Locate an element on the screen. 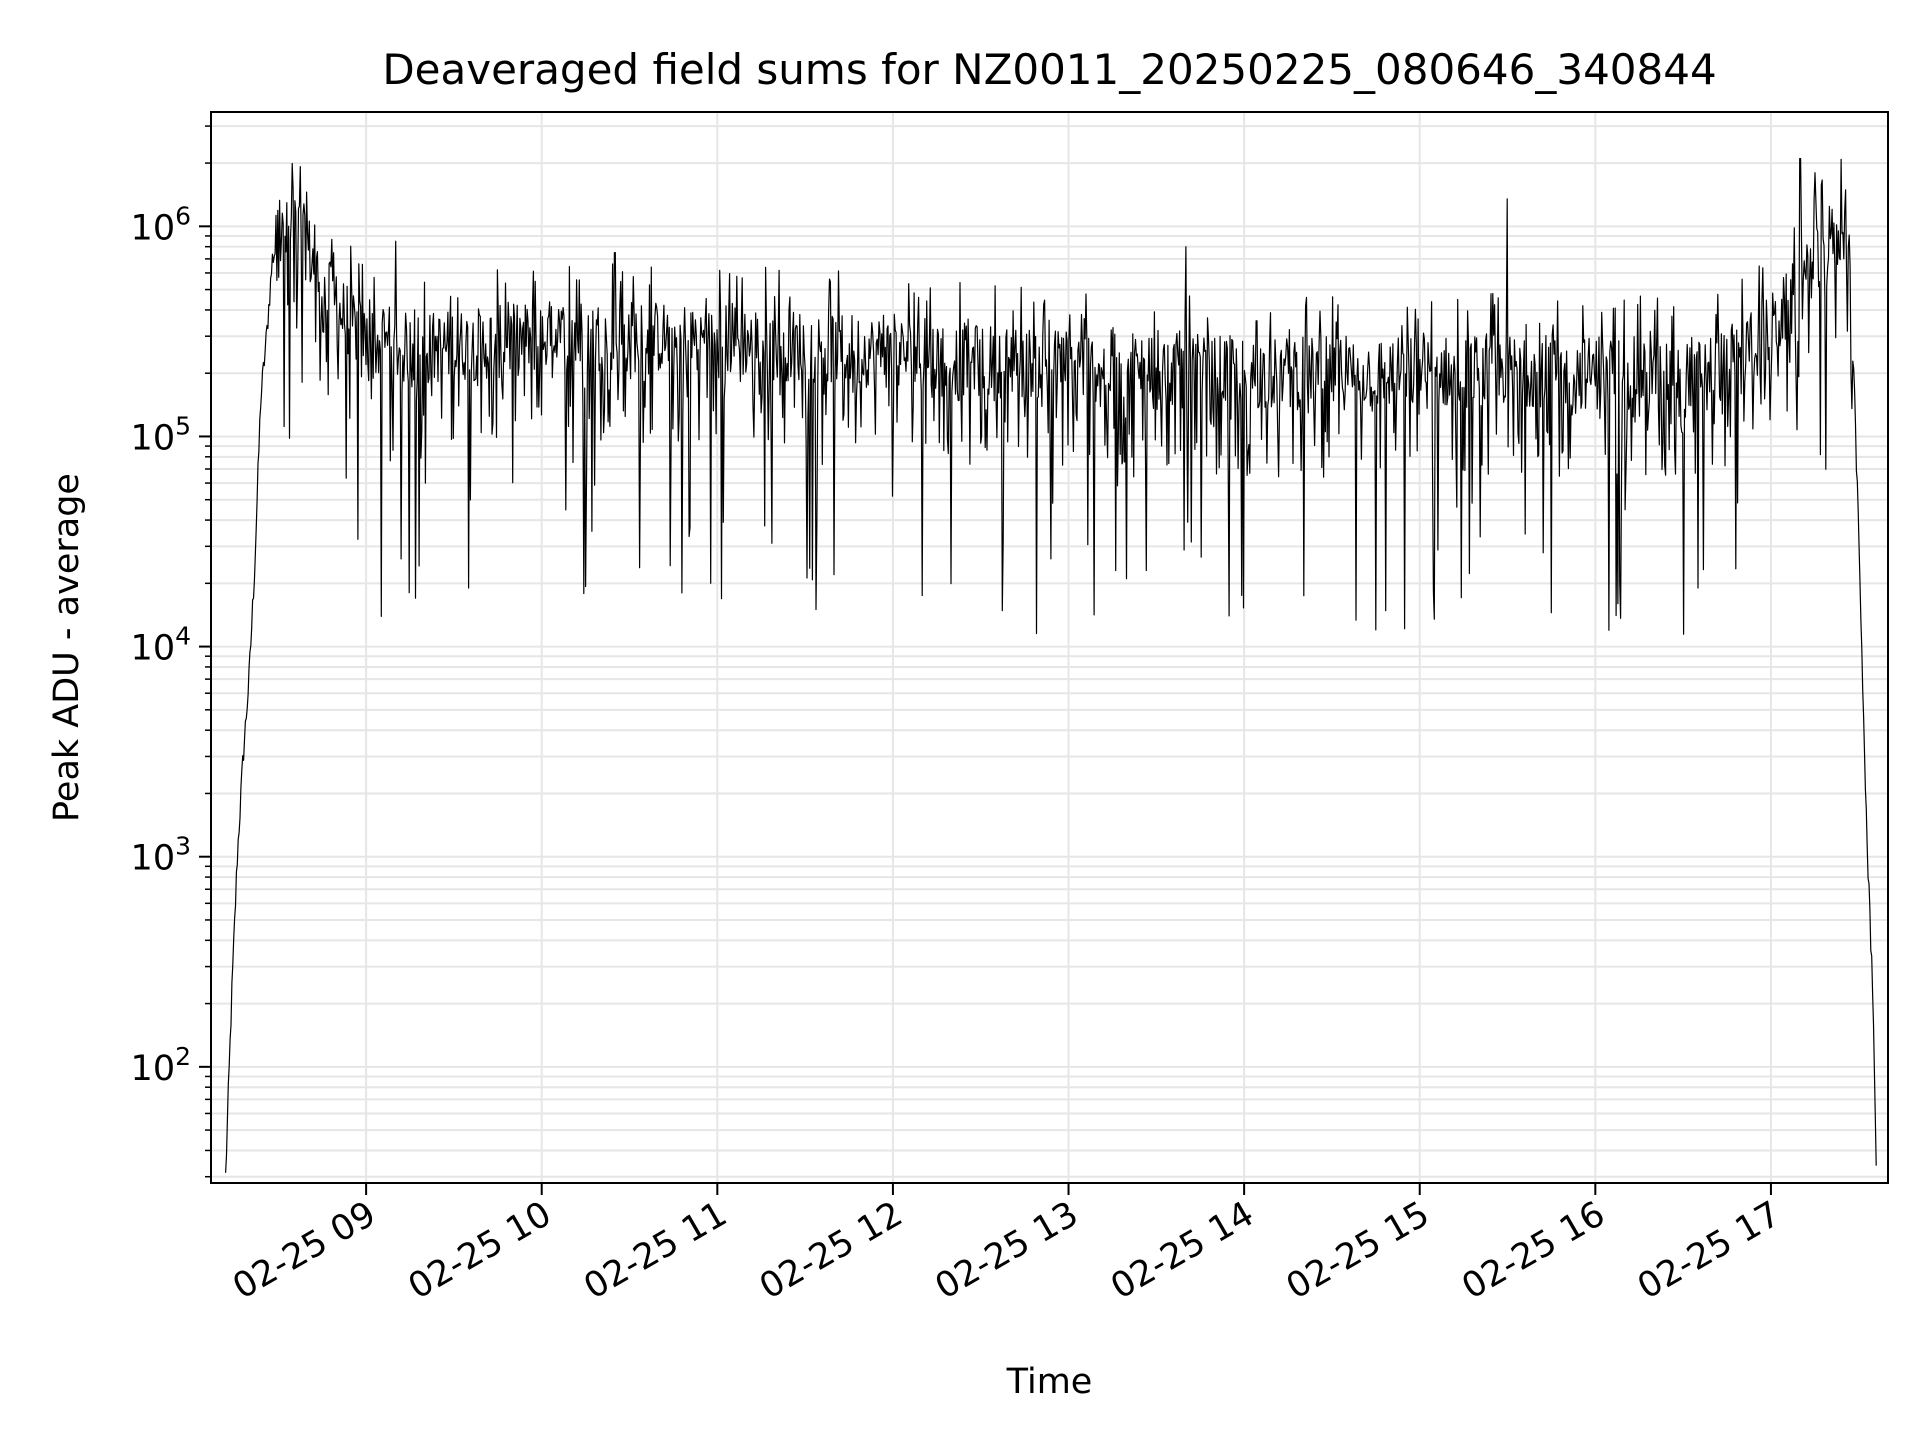  y-tick-label: 10² is located at coordinates (161, 1065).